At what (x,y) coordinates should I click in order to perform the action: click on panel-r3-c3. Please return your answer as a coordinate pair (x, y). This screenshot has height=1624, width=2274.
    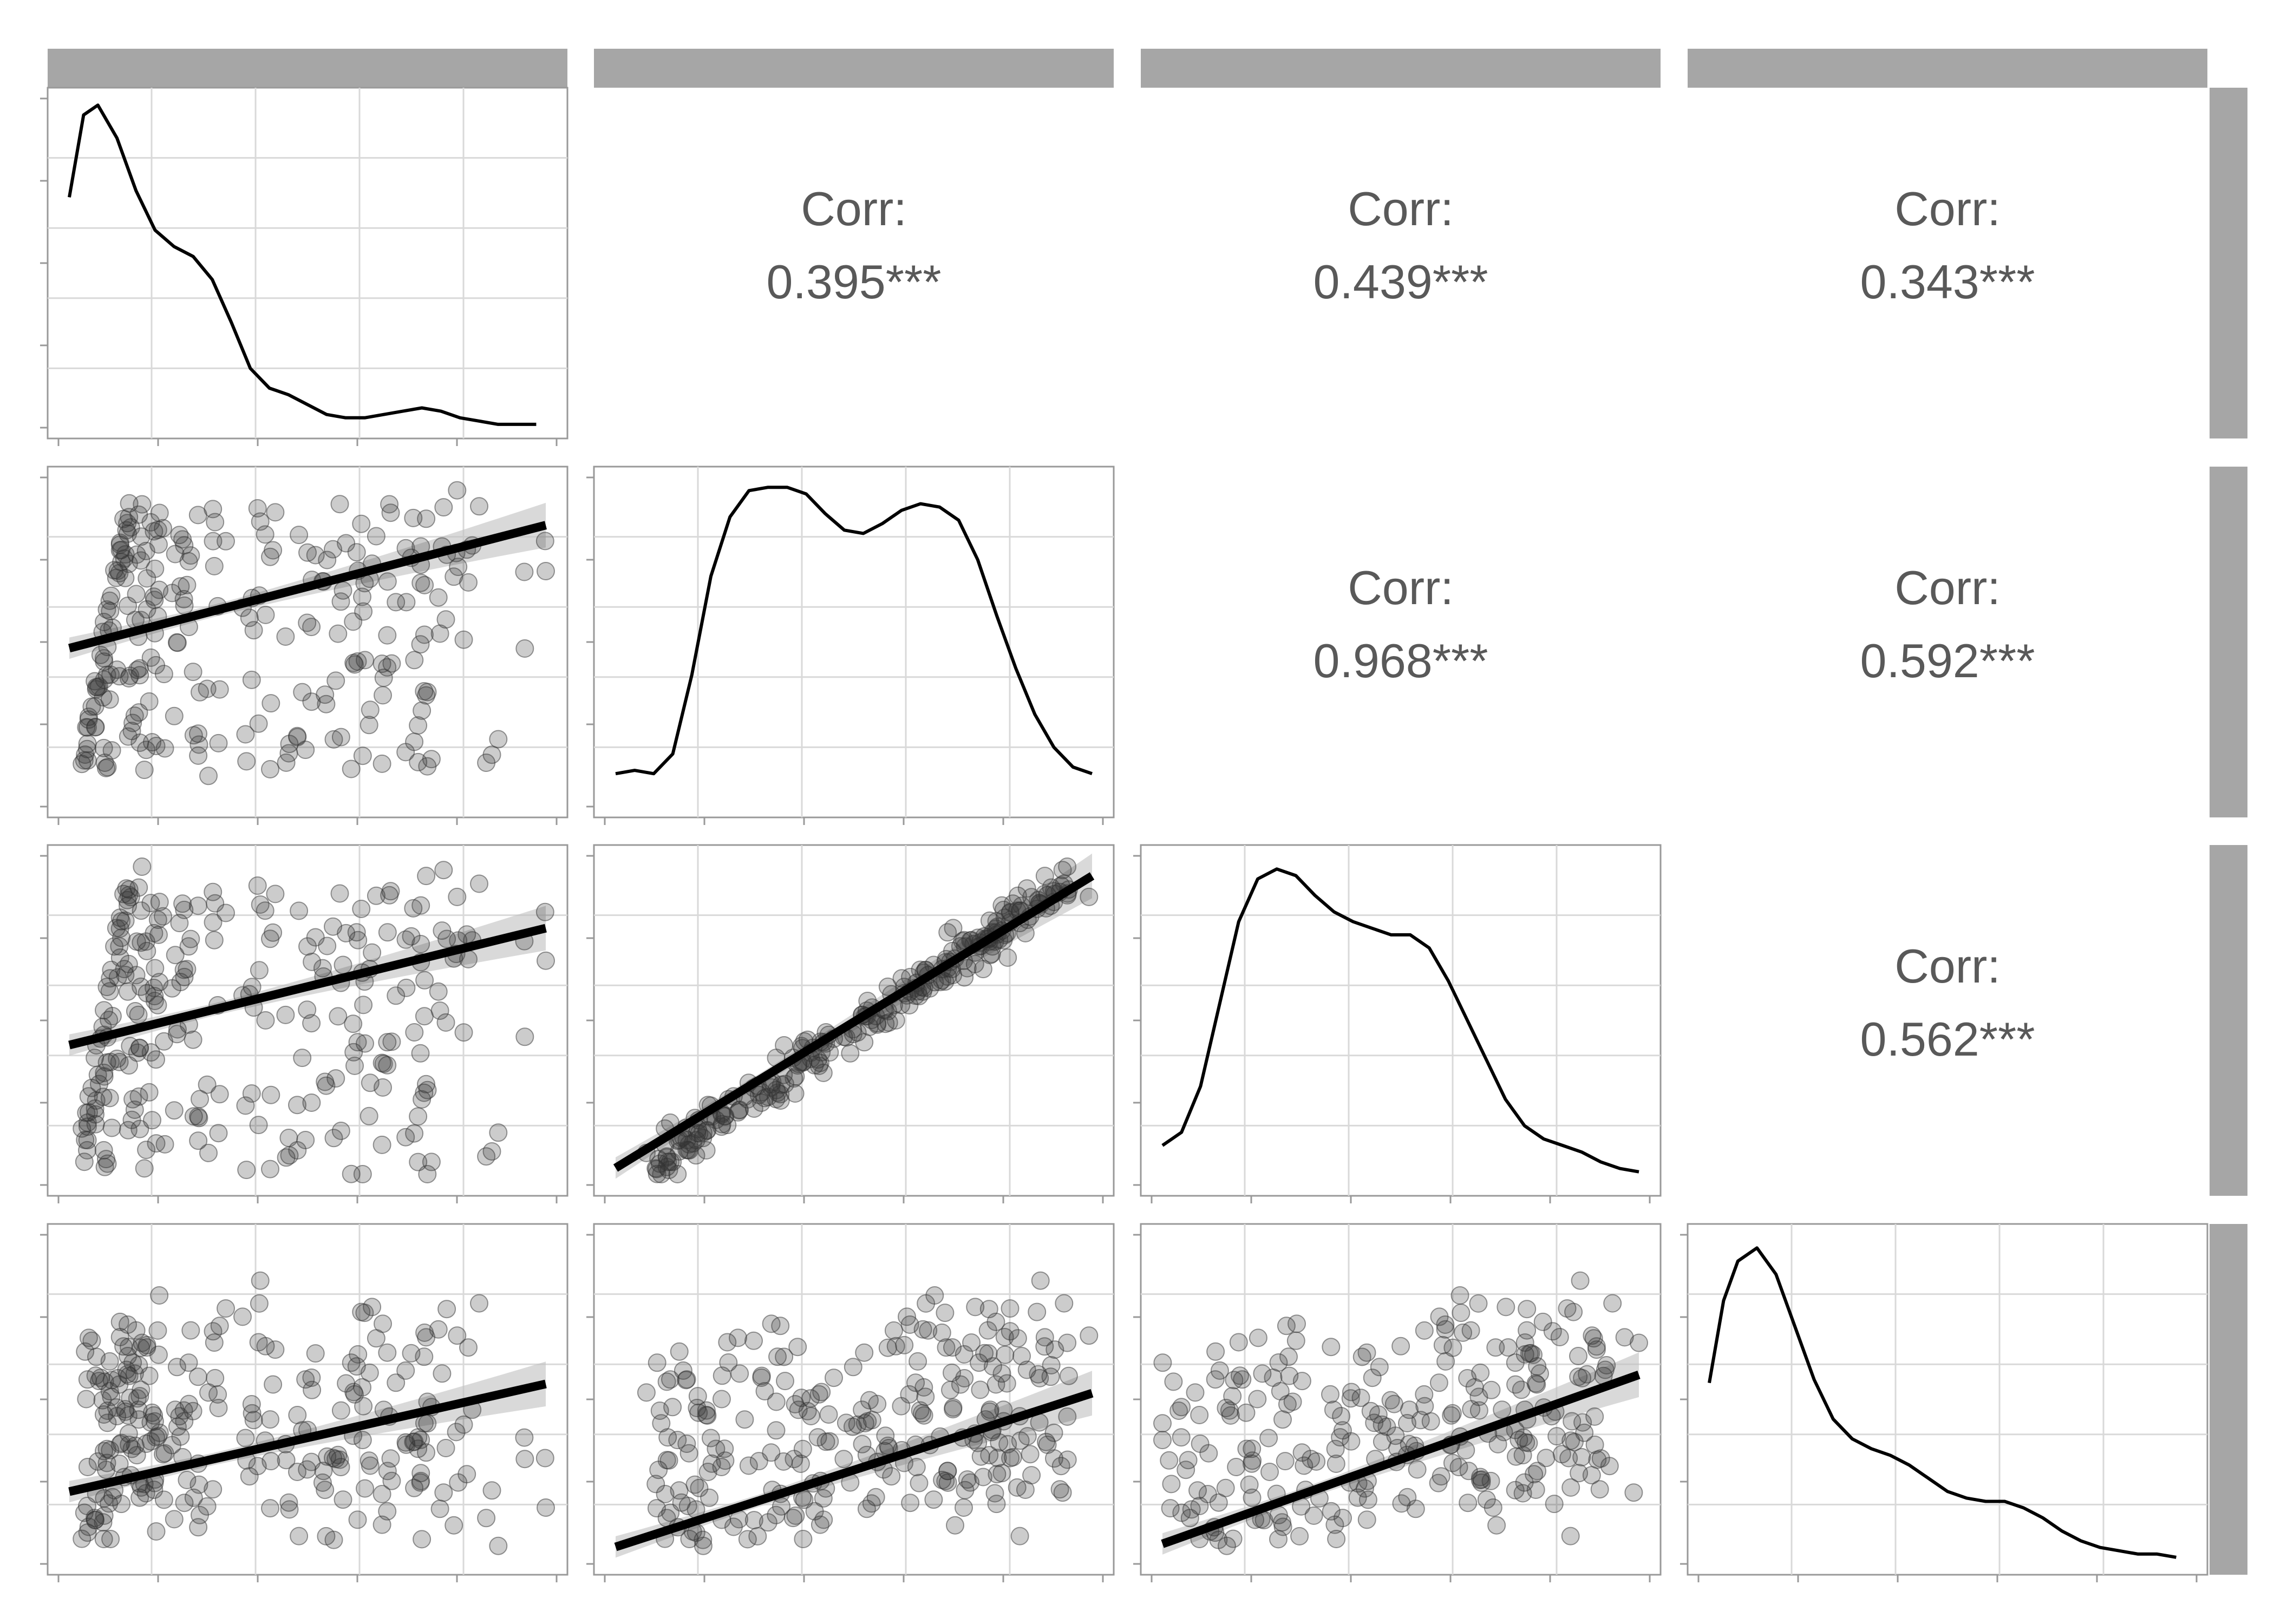
    Looking at the image, I should click on (1397, 1024).